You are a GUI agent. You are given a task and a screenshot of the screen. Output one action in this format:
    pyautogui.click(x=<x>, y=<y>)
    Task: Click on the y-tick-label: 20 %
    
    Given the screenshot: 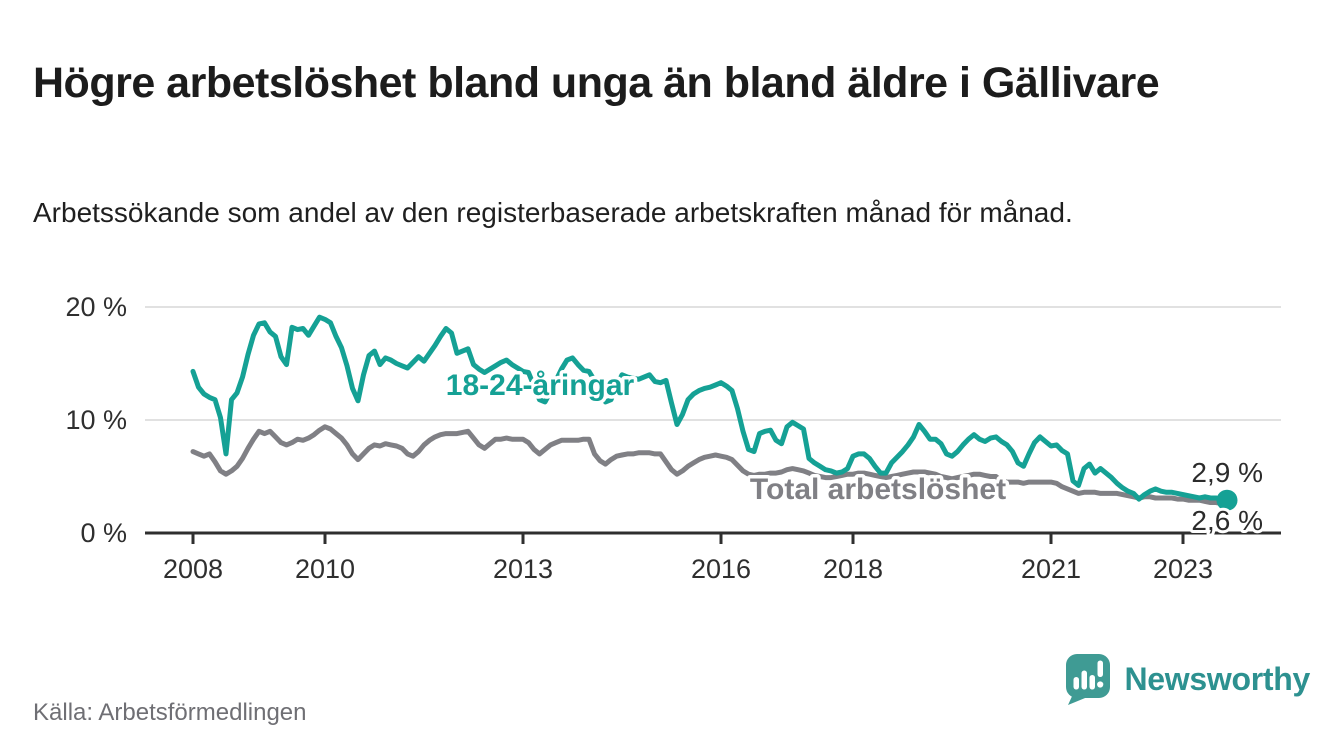 What is the action you would take?
    pyautogui.click(x=96, y=307)
    